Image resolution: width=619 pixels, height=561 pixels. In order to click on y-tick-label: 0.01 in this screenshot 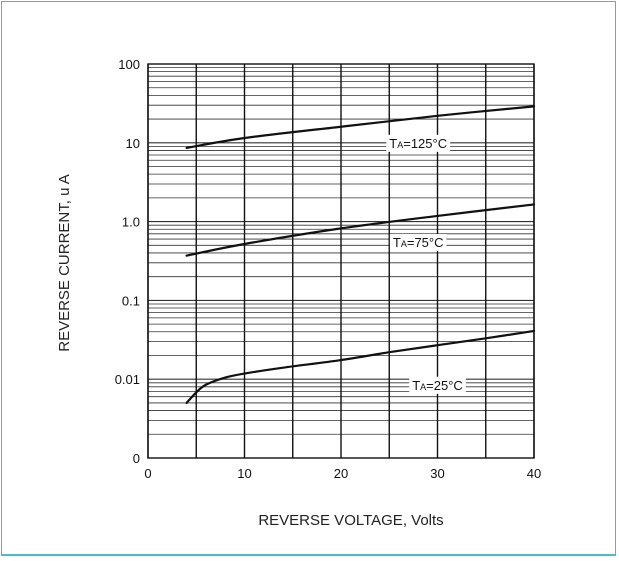, I will do `click(127, 379)`.